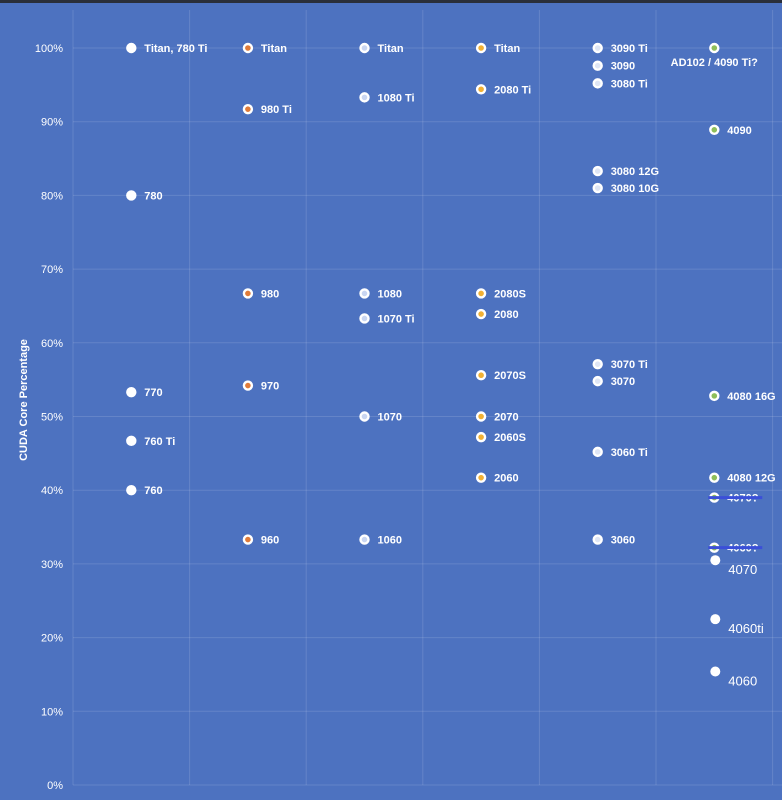 This screenshot has height=800, width=782. Describe the element at coordinates (396, 319) in the screenshot. I see `point-label: 1070 Ti` at that location.